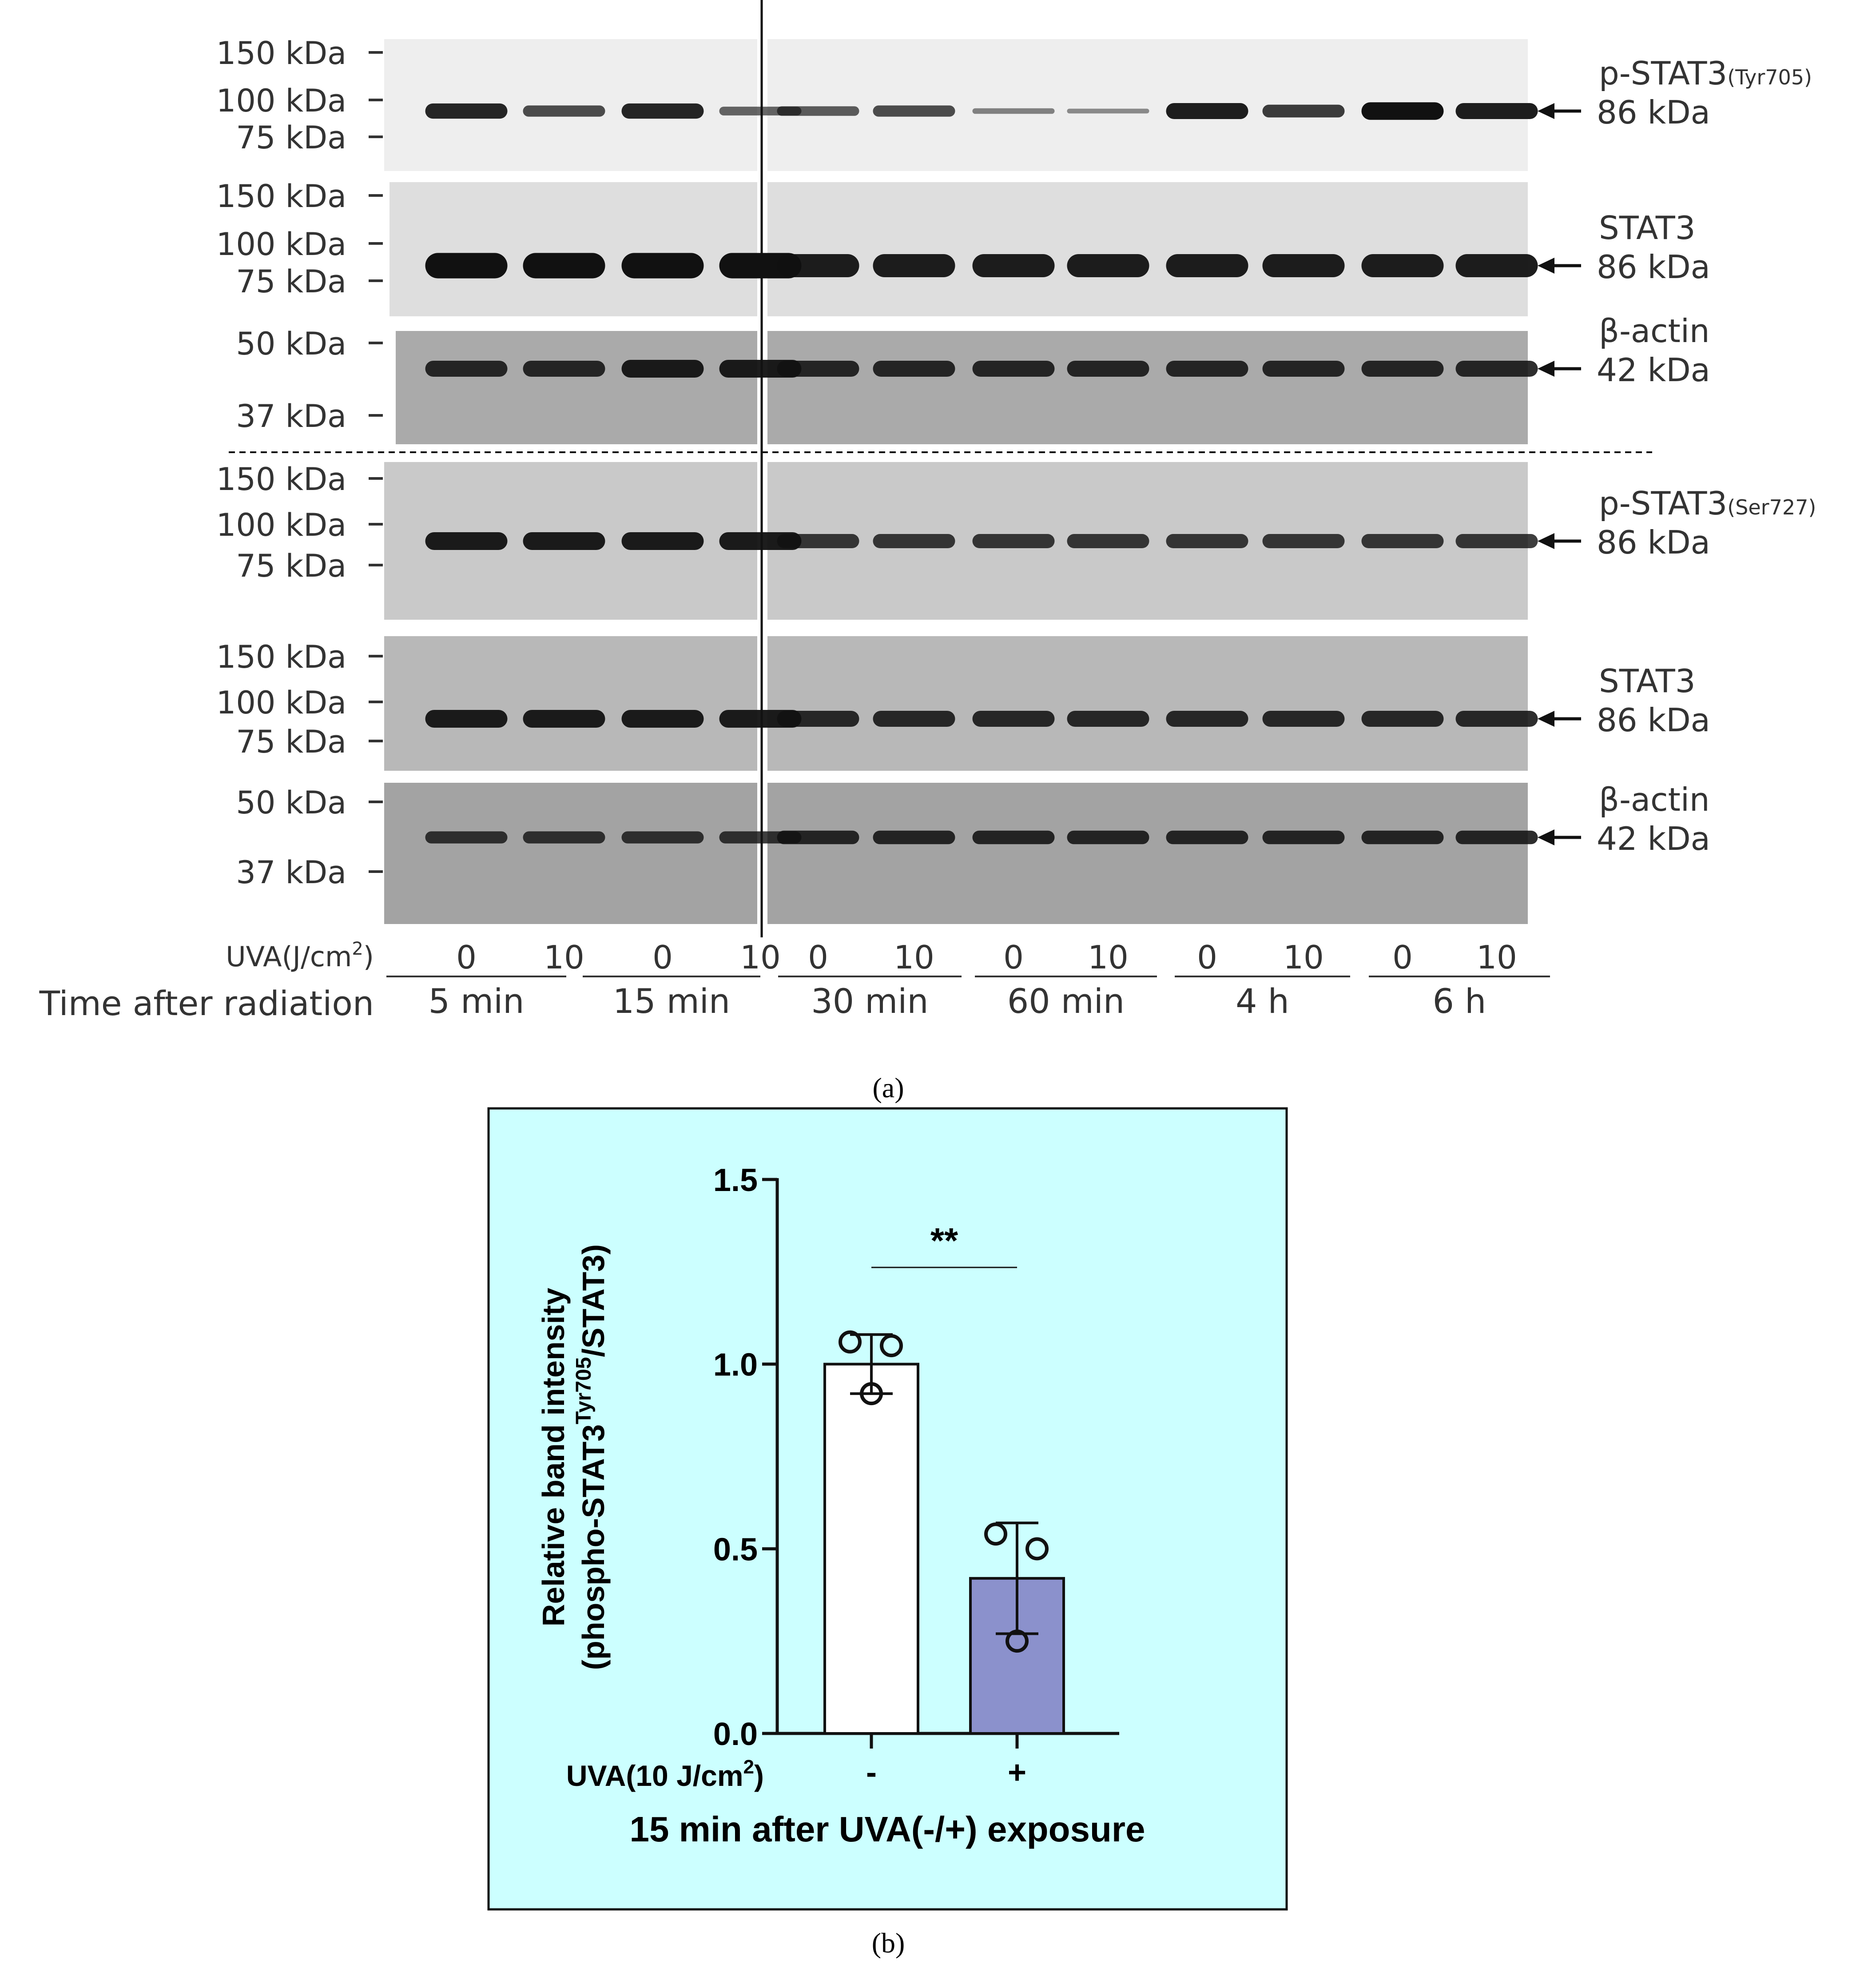 The height and width of the screenshot is (1976, 1876). Describe the element at coordinates (1459, 1001) in the screenshot. I see `time-value: 6 h` at that location.